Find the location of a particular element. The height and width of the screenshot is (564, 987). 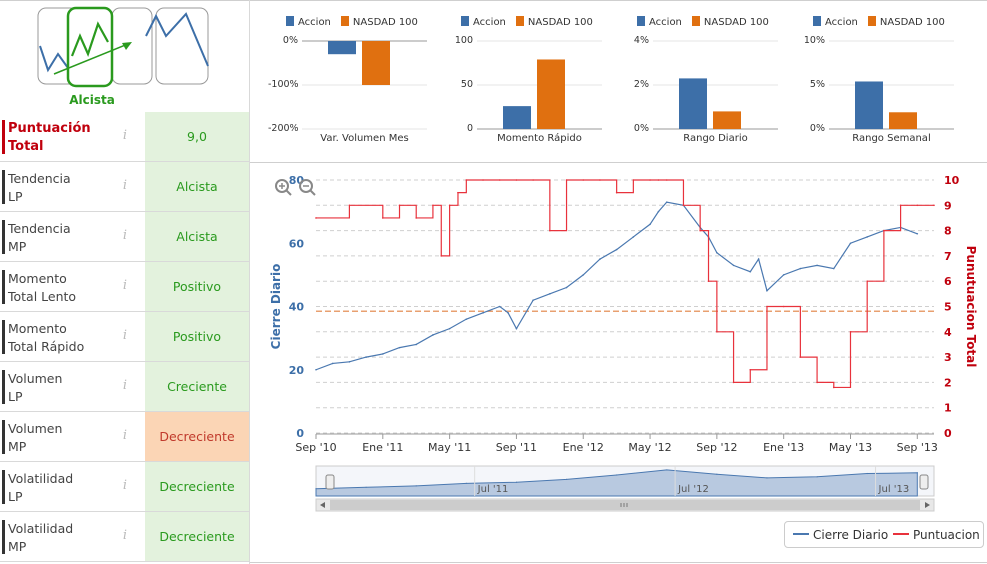

mini-ytick: -200% is located at coordinates (283, 128).